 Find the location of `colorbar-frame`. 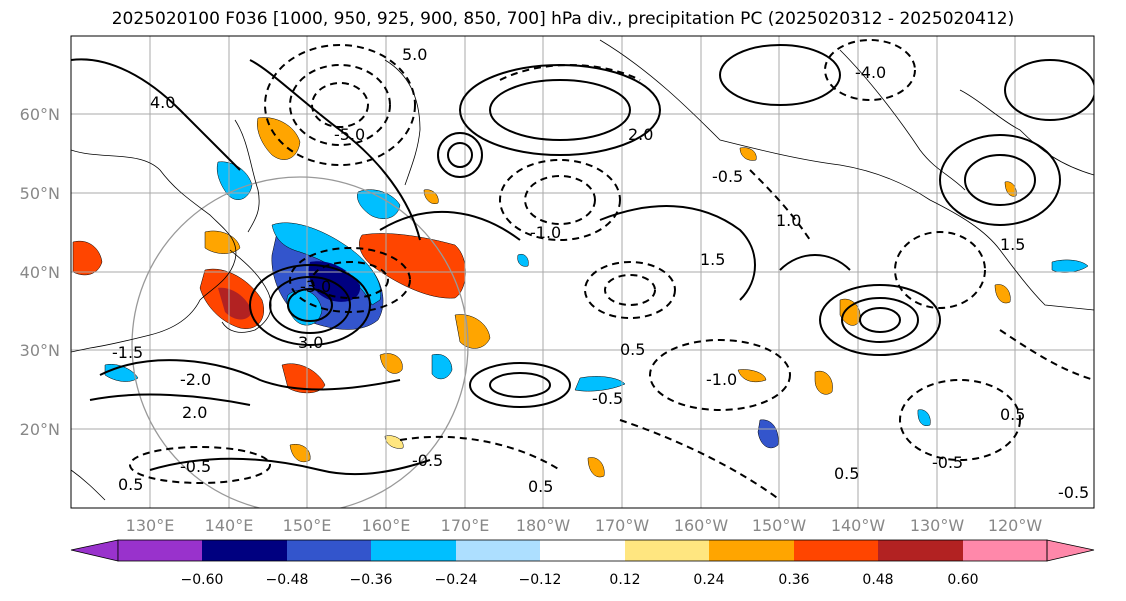

colorbar-frame is located at coordinates (582, 550).